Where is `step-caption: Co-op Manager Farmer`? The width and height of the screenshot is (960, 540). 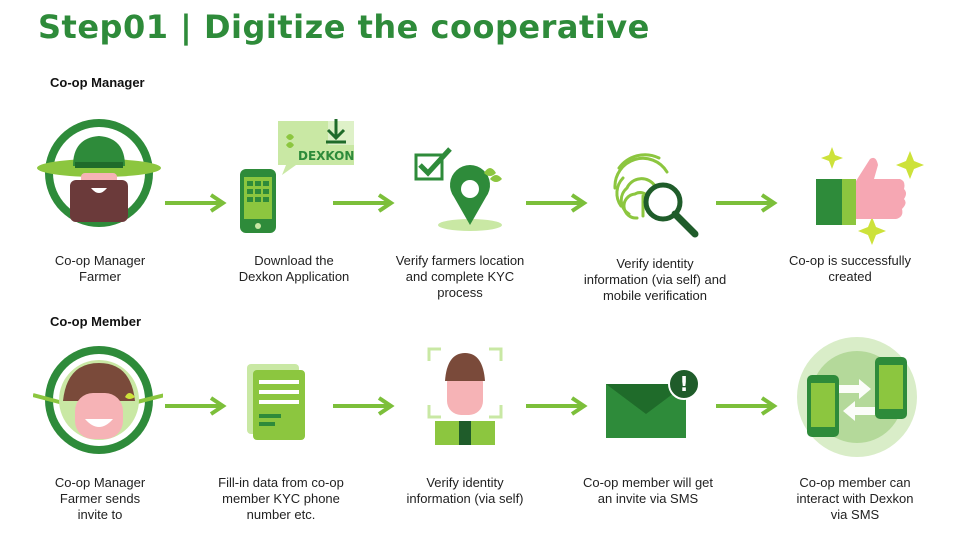
step-caption: Co-op Manager Farmer is located at coordinates (100, 268).